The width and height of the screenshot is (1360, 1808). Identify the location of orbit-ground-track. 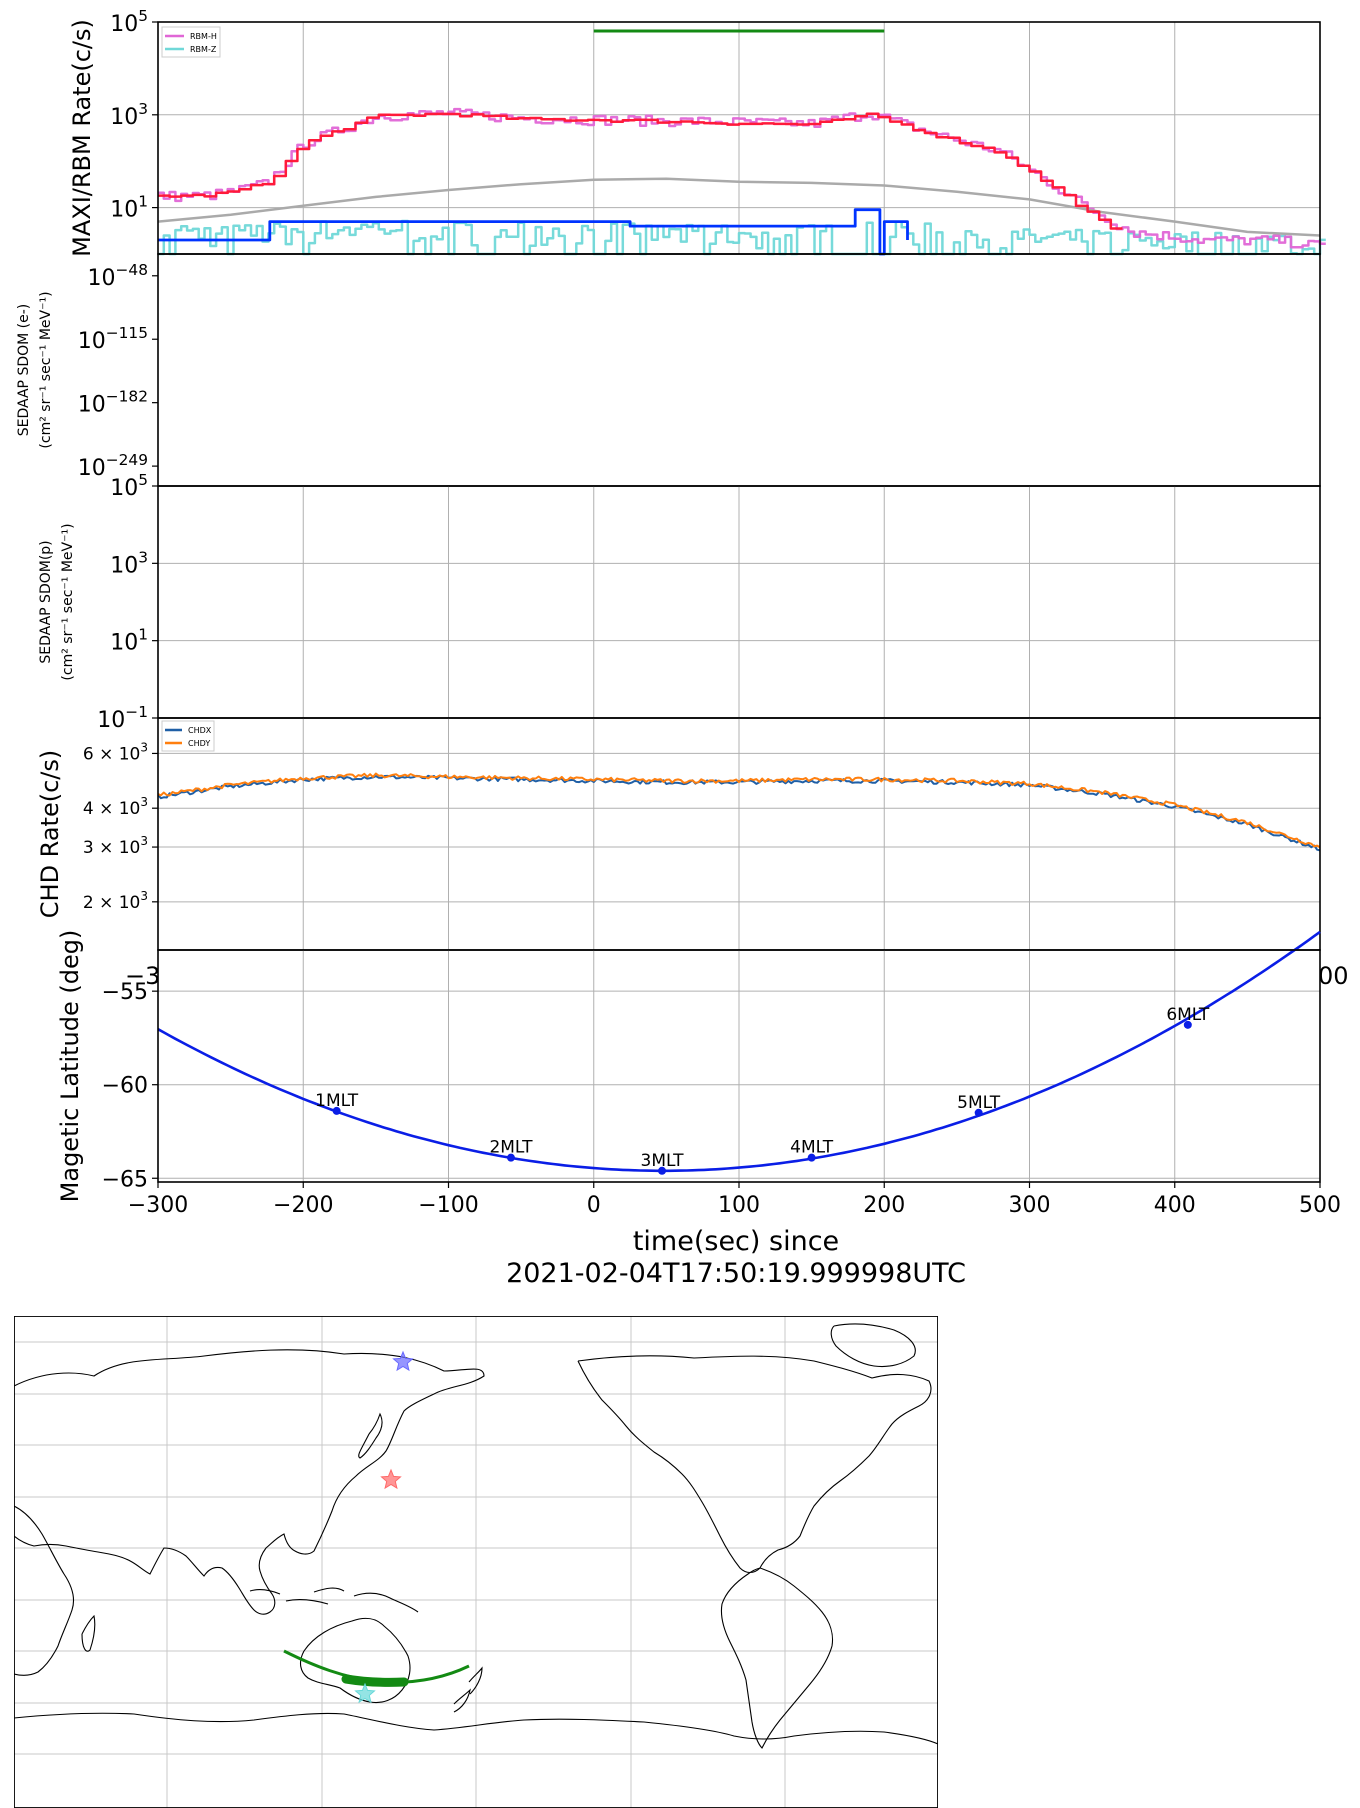
(376, 1668).